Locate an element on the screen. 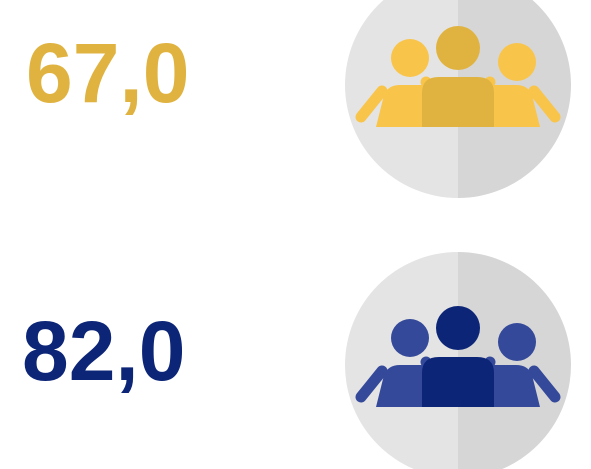 Image resolution: width=591 pixels, height=469 pixels. value-label: 67,0 is located at coordinates (108, 73).